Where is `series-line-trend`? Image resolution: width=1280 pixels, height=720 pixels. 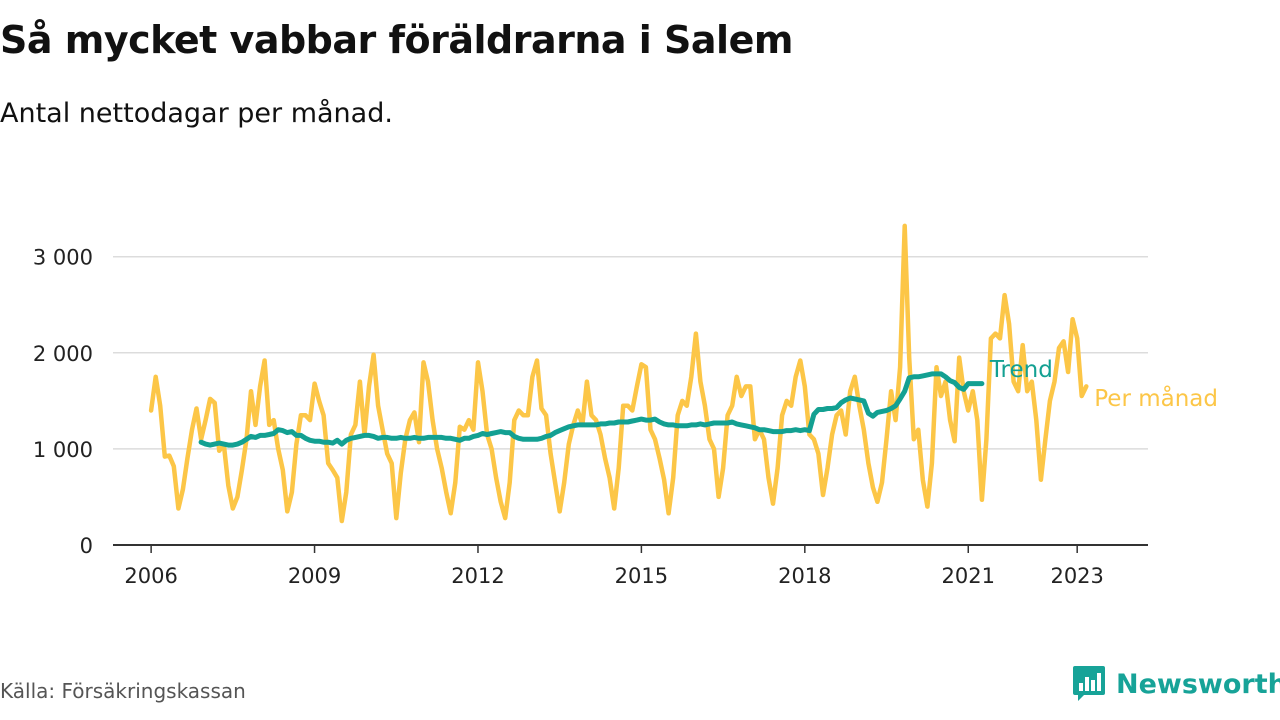 series-line-trend is located at coordinates (591, 409).